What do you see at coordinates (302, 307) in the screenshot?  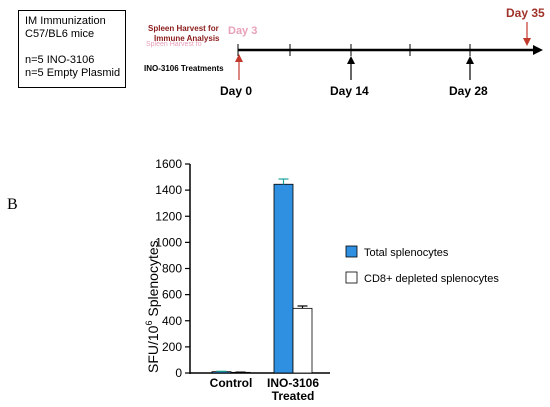 I see `error-bar-cd8-depleted-treated` at bounding box center [302, 307].